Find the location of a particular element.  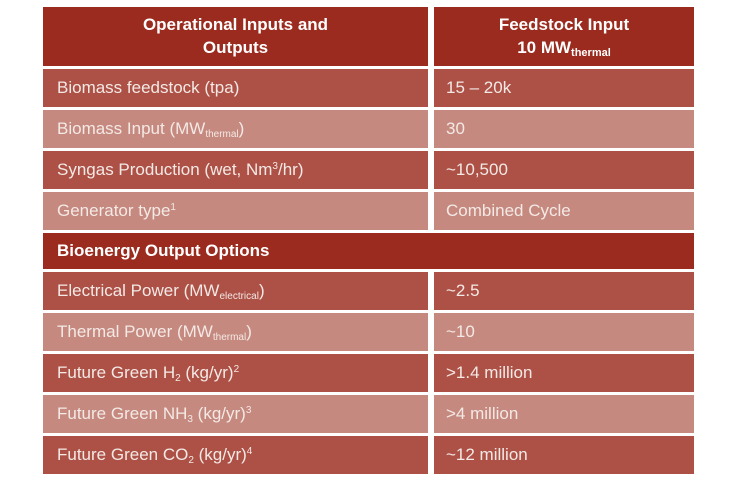

row-value: 15 – 20k is located at coordinates (479, 87).